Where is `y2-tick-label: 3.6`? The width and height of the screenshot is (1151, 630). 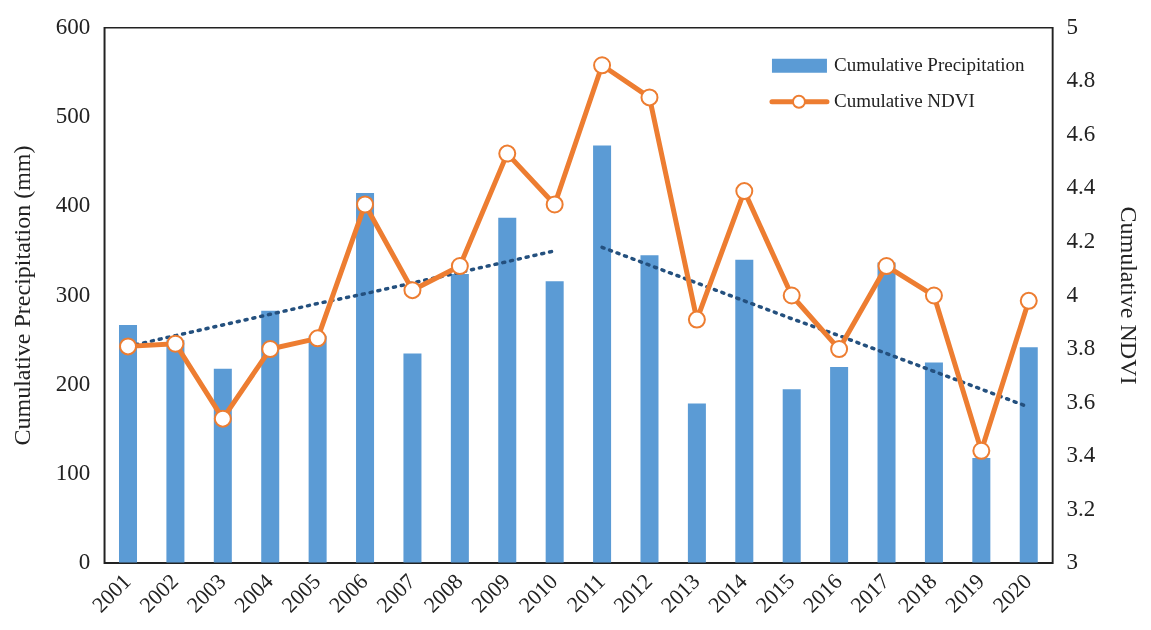 y2-tick-label: 3.6 is located at coordinates (1081, 401).